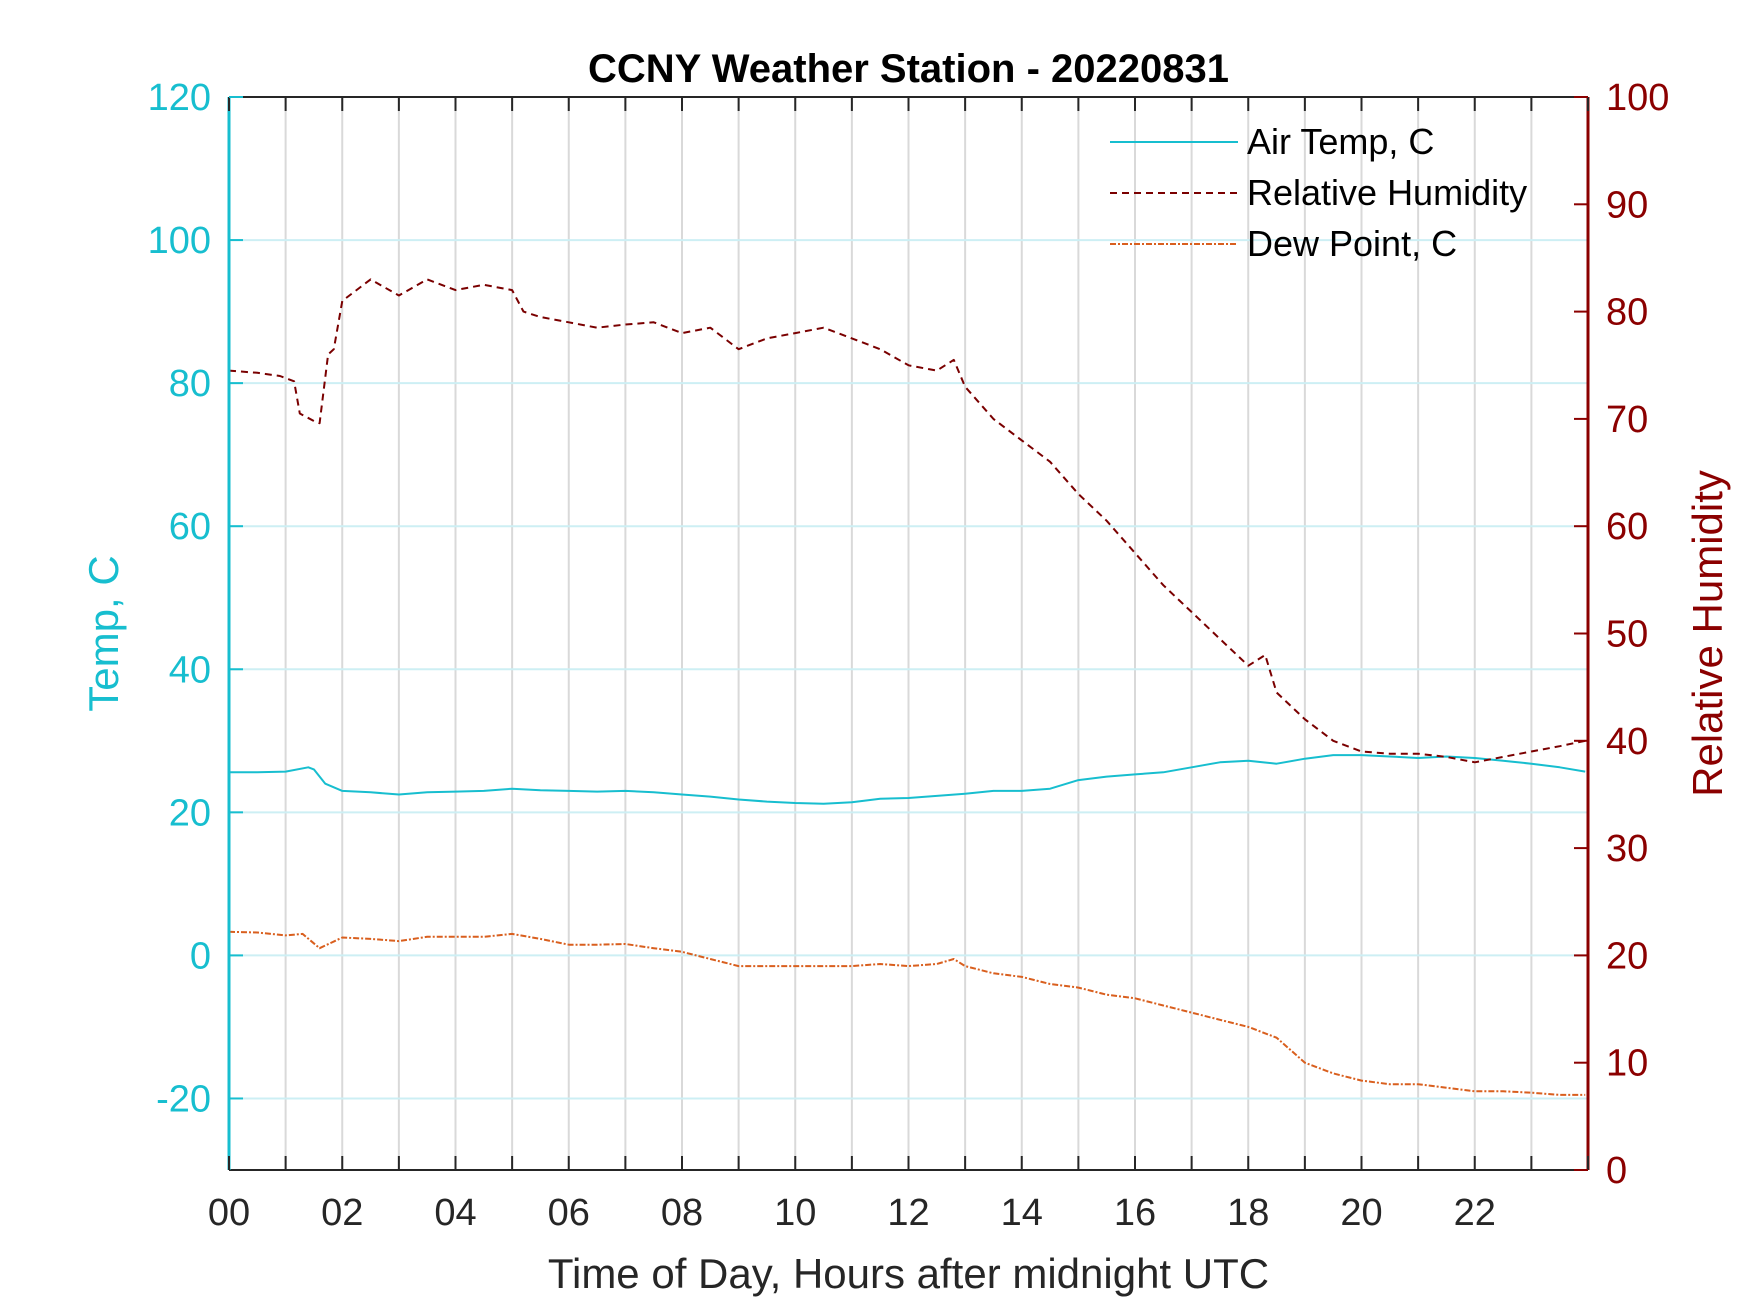 The image size is (1750, 1313). I want to click on legend-label-0: Air Temp, C, so click(1340, 141).